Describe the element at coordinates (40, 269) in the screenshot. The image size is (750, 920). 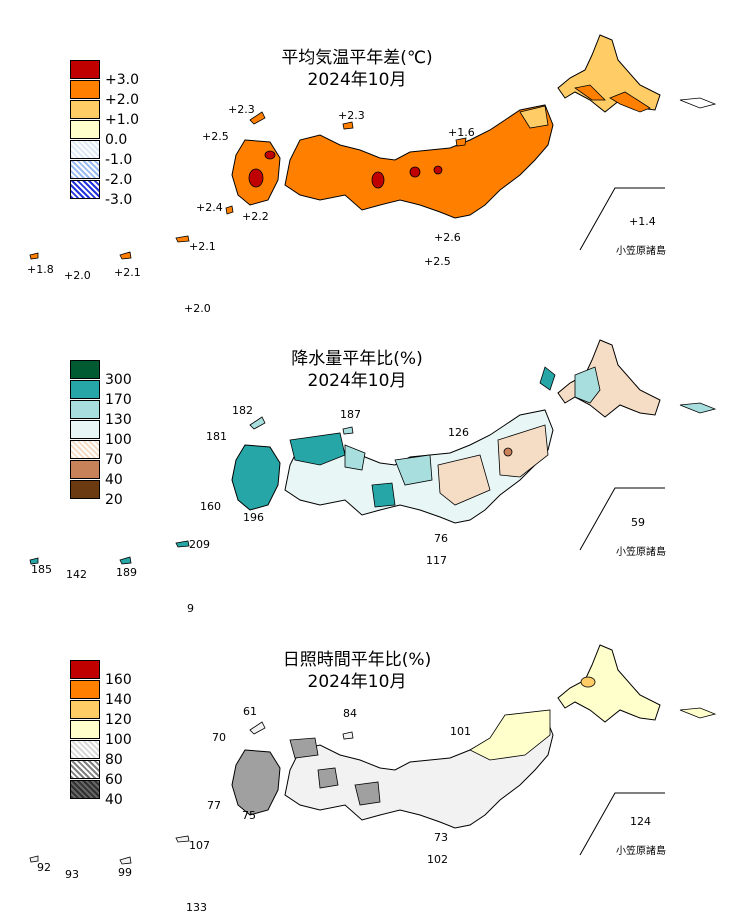
I see `station-value: +1.8` at that location.